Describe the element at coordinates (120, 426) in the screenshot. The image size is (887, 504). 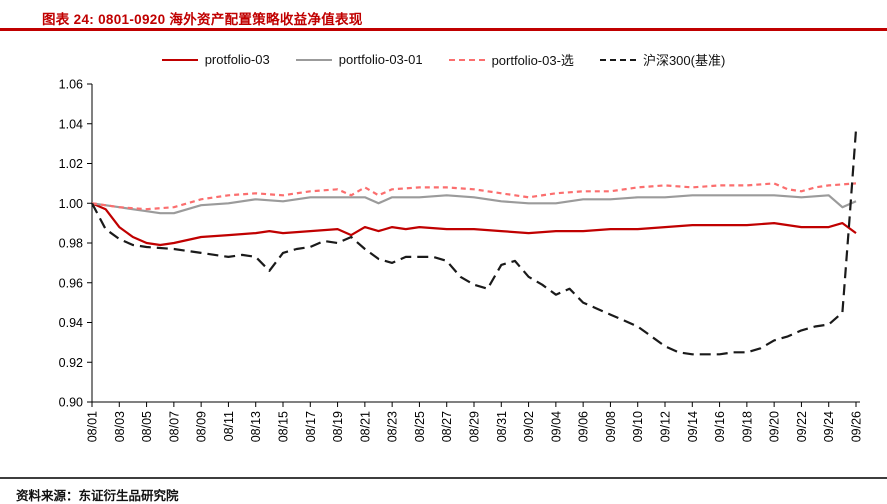
I see `x-tick-label: 08/03` at that location.